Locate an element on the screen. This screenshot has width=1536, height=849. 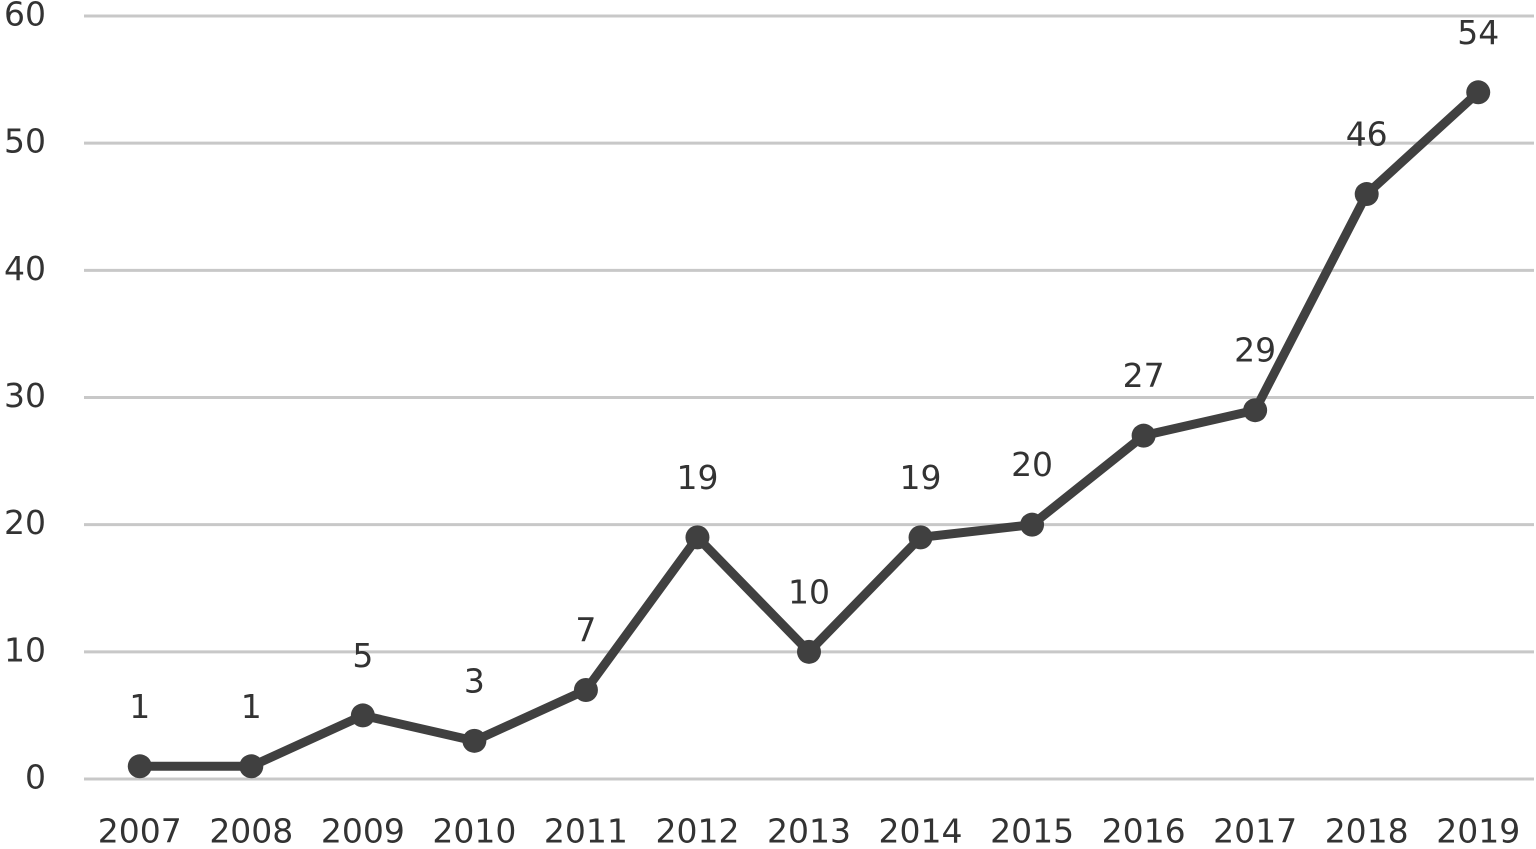
x-tick-label: 2014 is located at coordinates (921, 830).